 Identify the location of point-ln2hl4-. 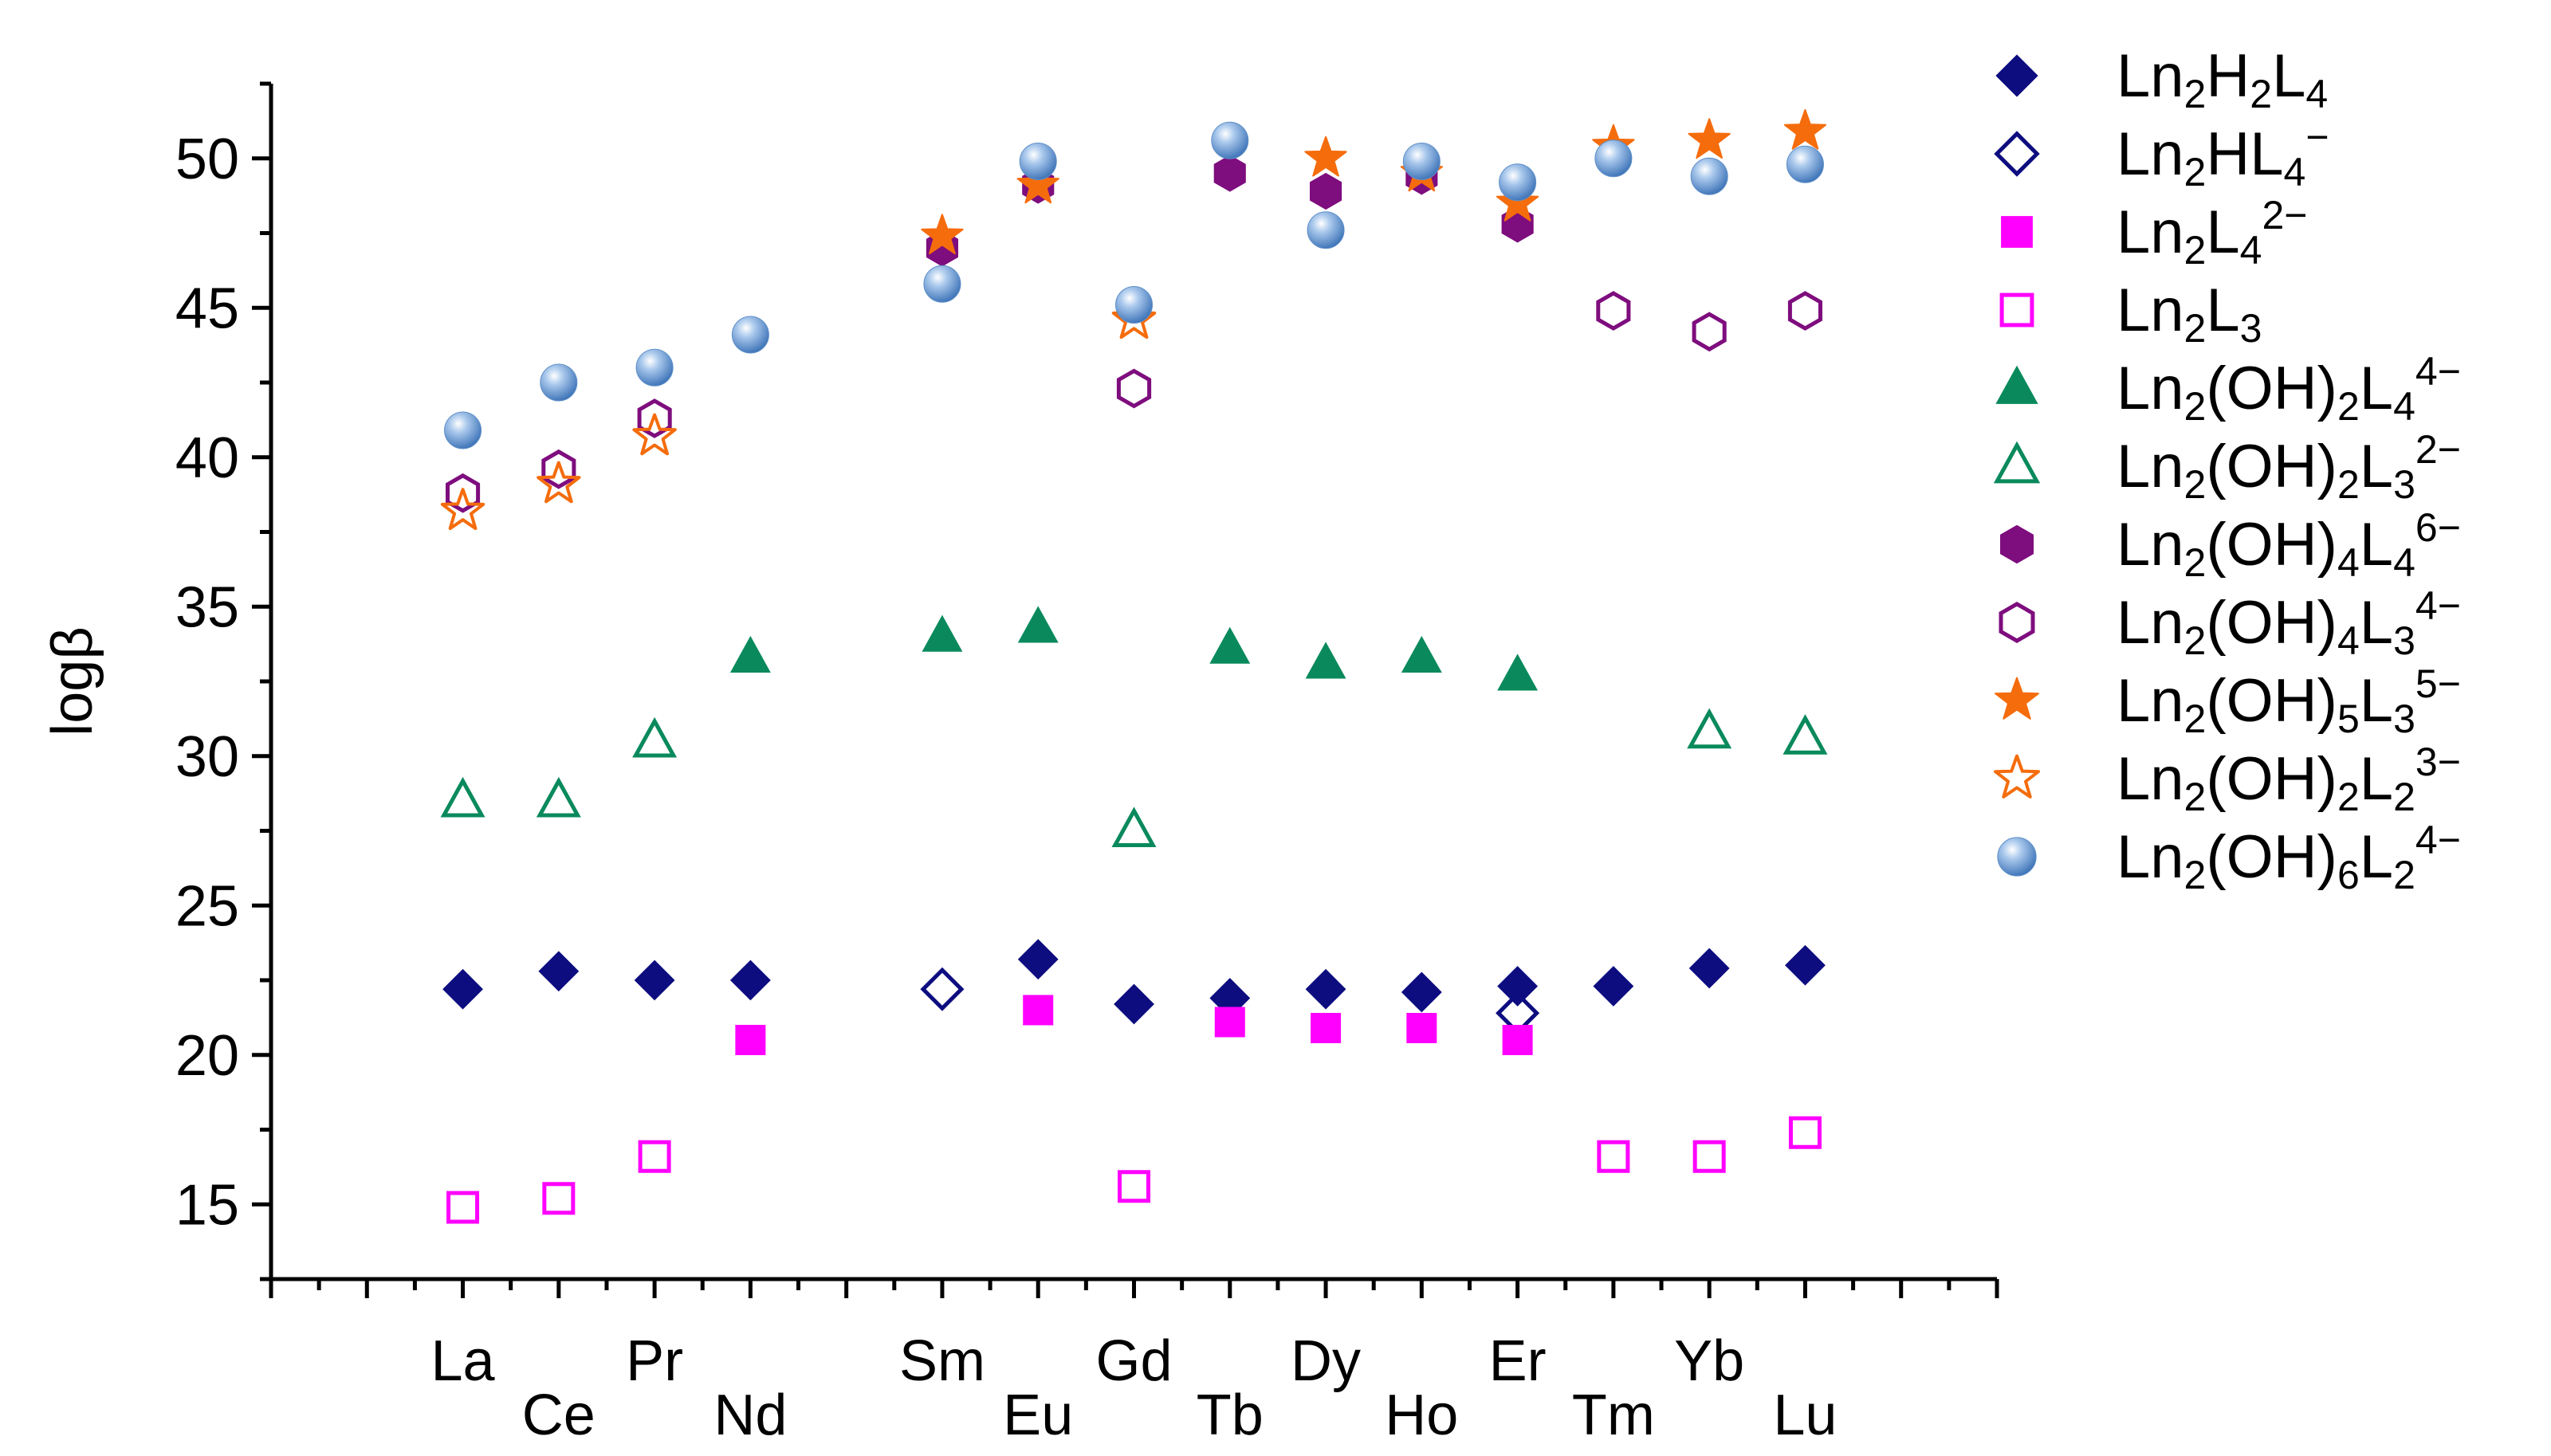
(942, 989).